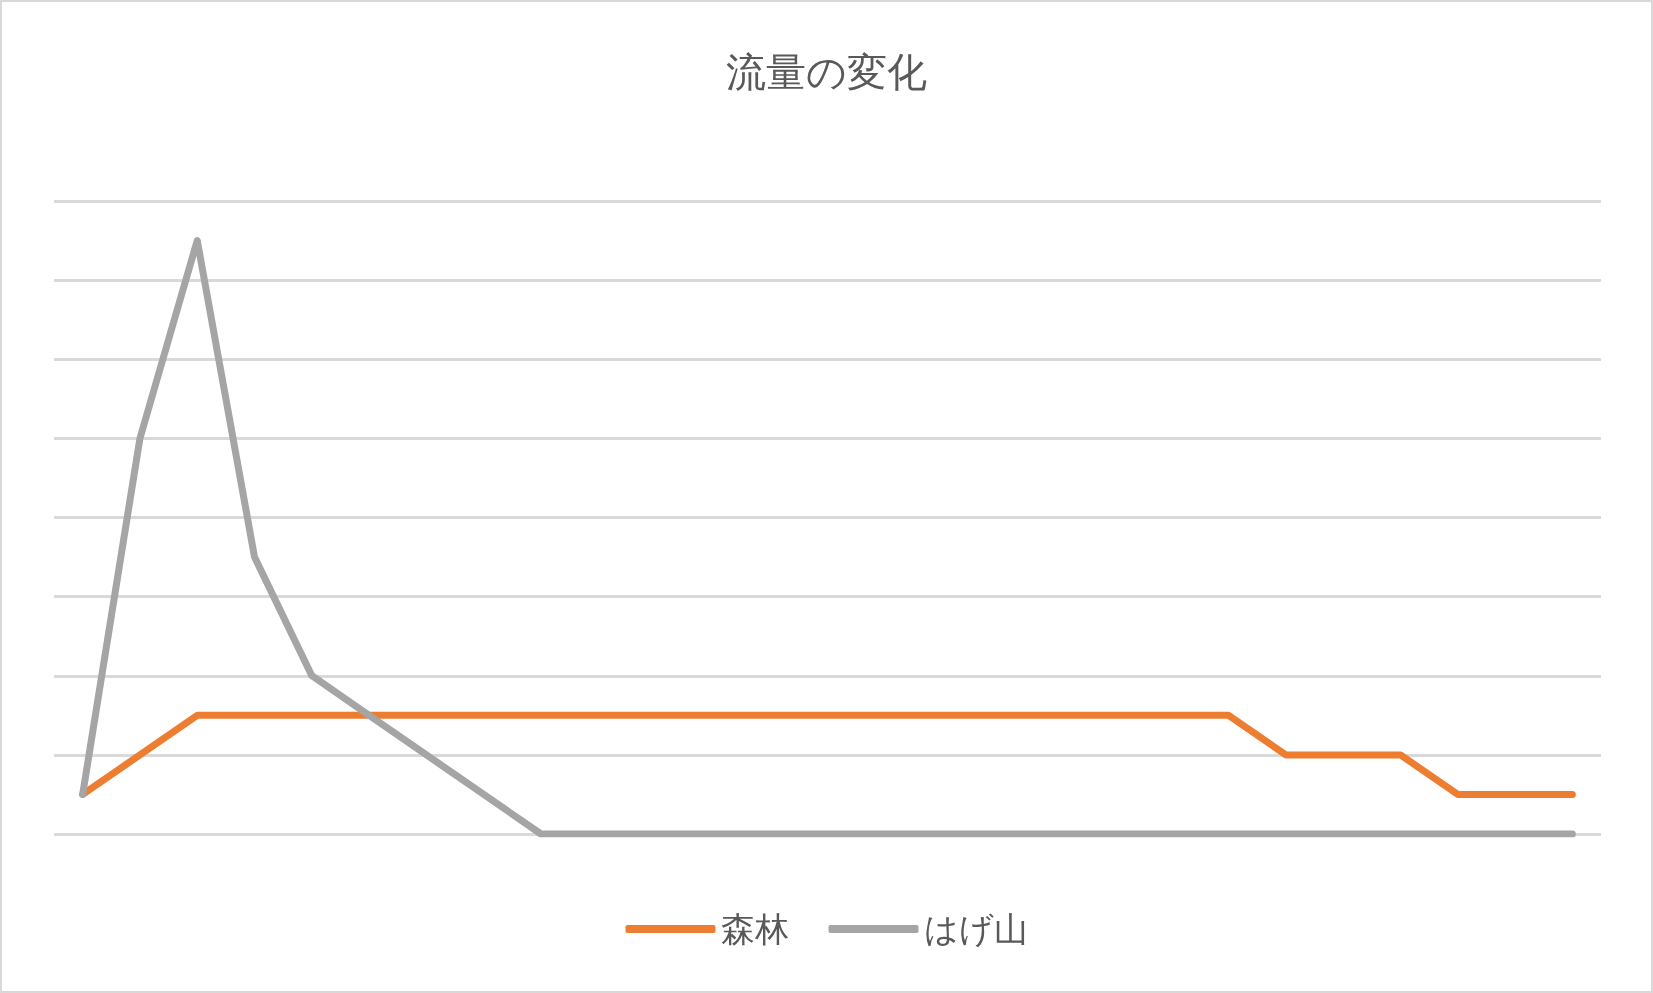 The height and width of the screenshot is (993, 1653). Describe the element at coordinates (754, 929) in the screenshot. I see `legend-label: 森林` at that location.